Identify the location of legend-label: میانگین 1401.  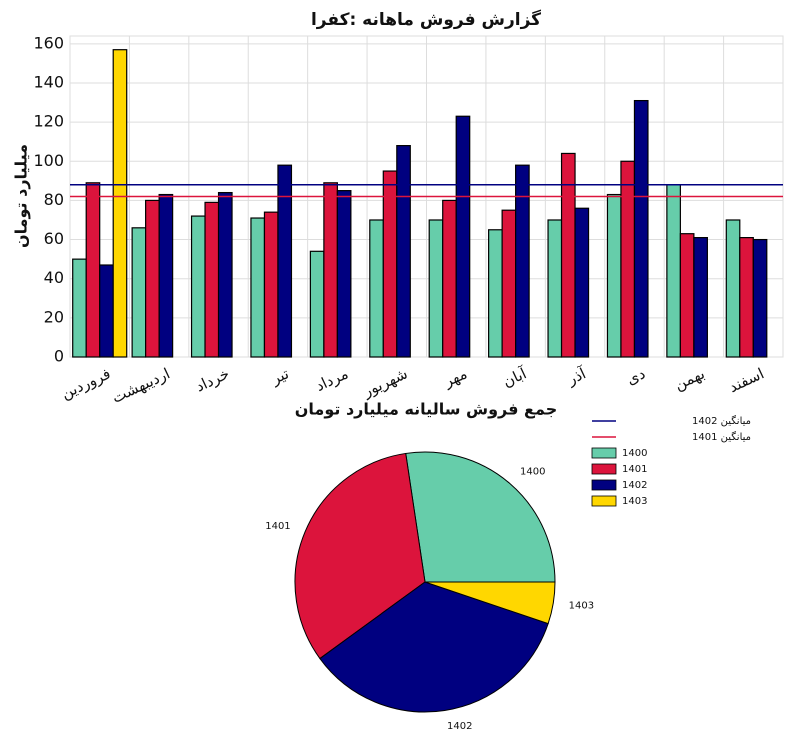
(721, 437).